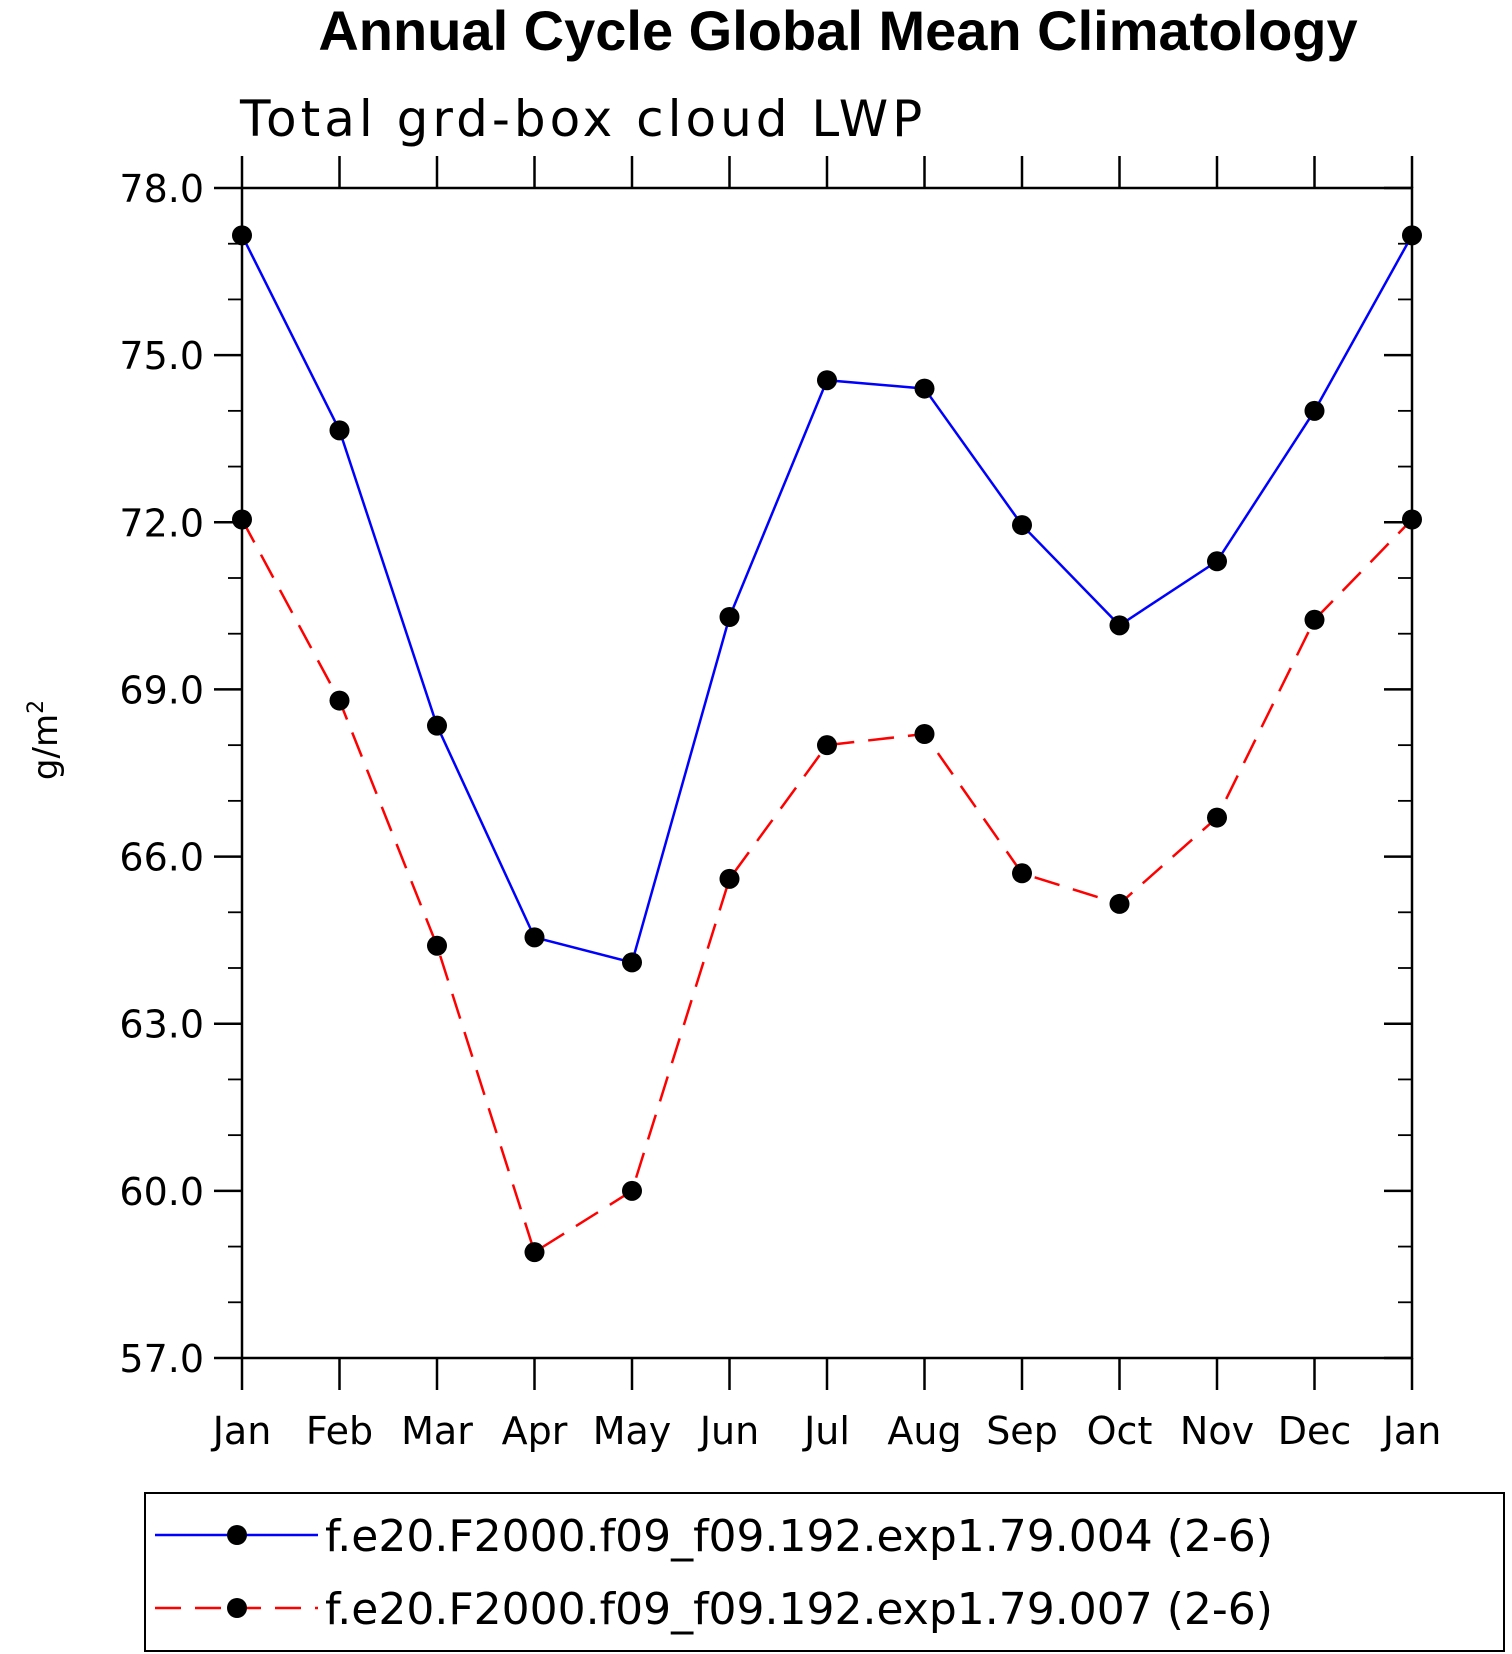  What do you see at coordinates (161, 1025) in the screenshot?
I see `y-tick-label: 63.0` at bounding box center [161, 1025].